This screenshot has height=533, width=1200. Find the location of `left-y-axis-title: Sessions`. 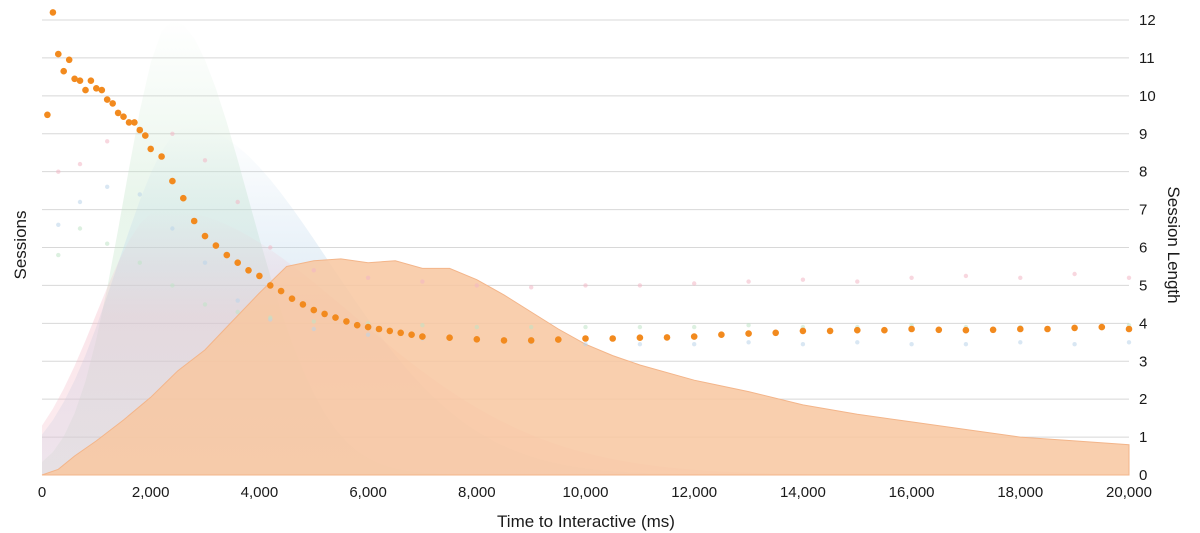

left-y-axis-title: Sessions is located at coordinates (20, 245).